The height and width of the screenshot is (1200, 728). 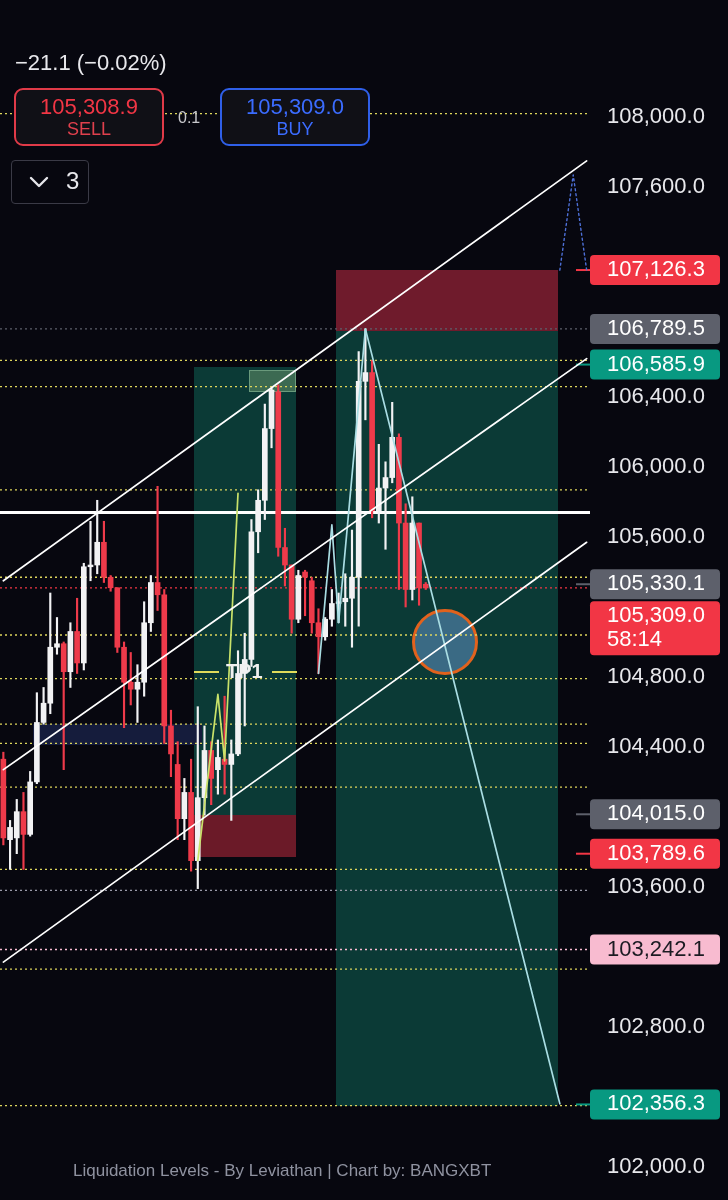 I want to click on ref-line-label: 102,356.3, so click(x=656, y=1103).